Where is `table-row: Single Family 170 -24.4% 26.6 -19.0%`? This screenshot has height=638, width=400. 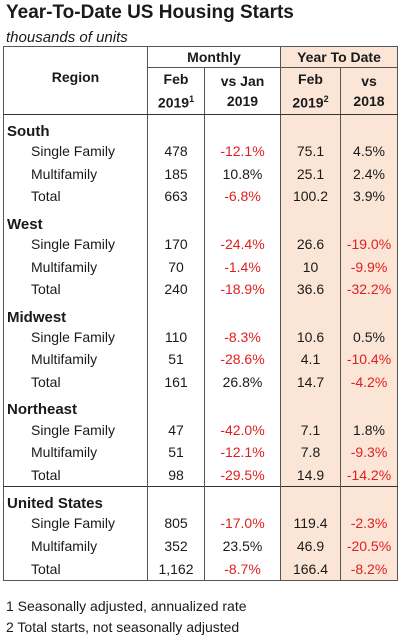
table-row: Single Family 170 -24.4% 26.6 -19.0% is located at coordinates (201, 244).